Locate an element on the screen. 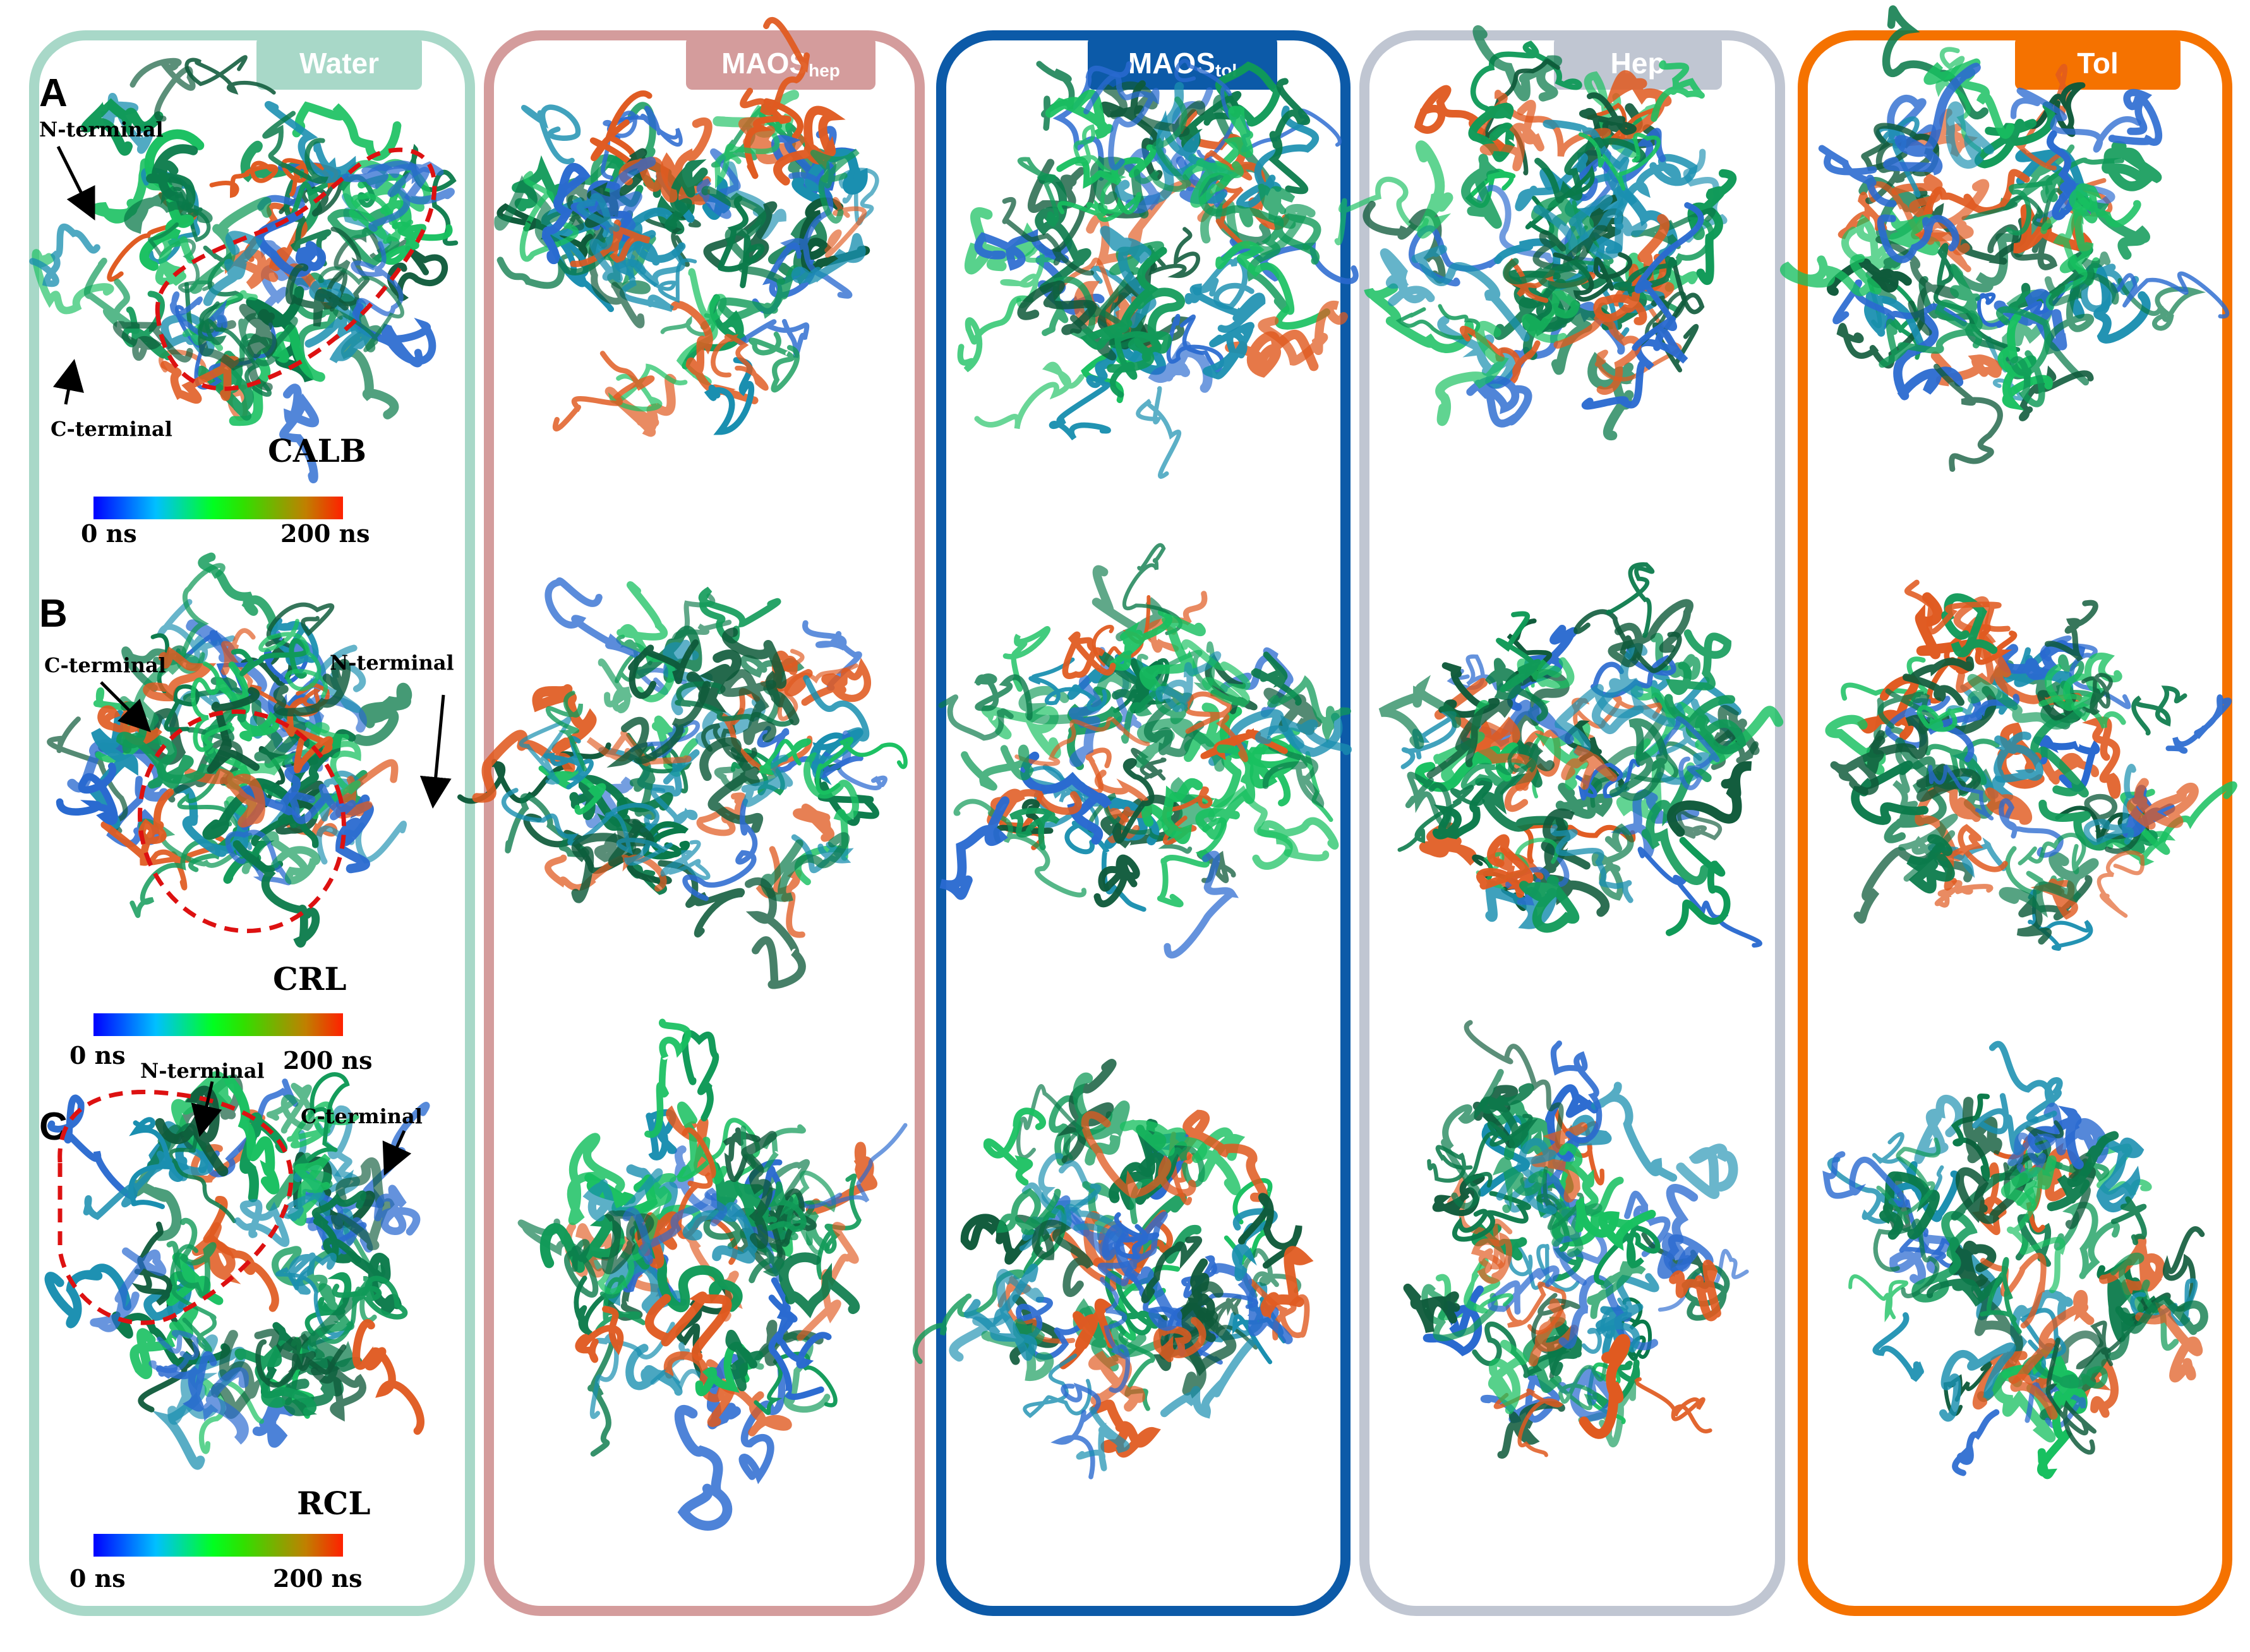 This screenshot has width=2250, height=1652. structure-crl-hep is located at coordinates (1581, 755).